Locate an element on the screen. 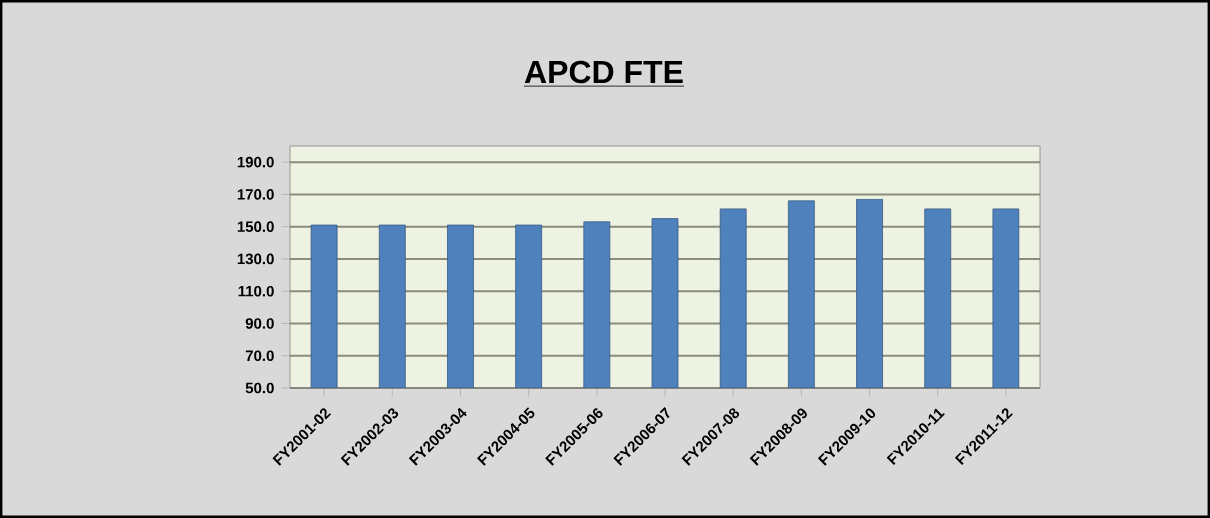  y-tick-label: 90.0 is located at coordinates (259, 323).